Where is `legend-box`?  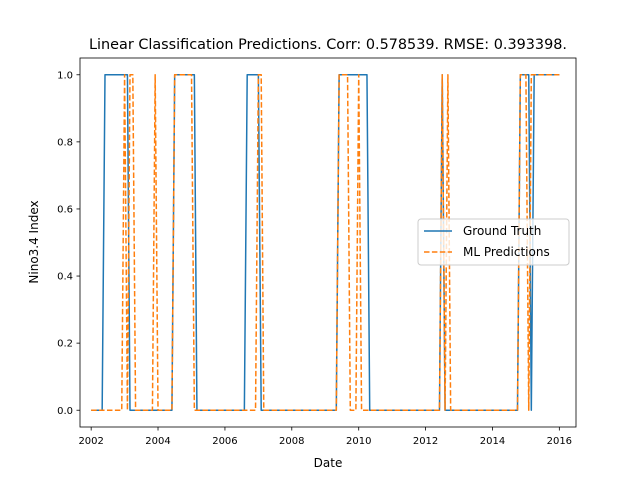
legend-box is located at coordinates (493, 242).